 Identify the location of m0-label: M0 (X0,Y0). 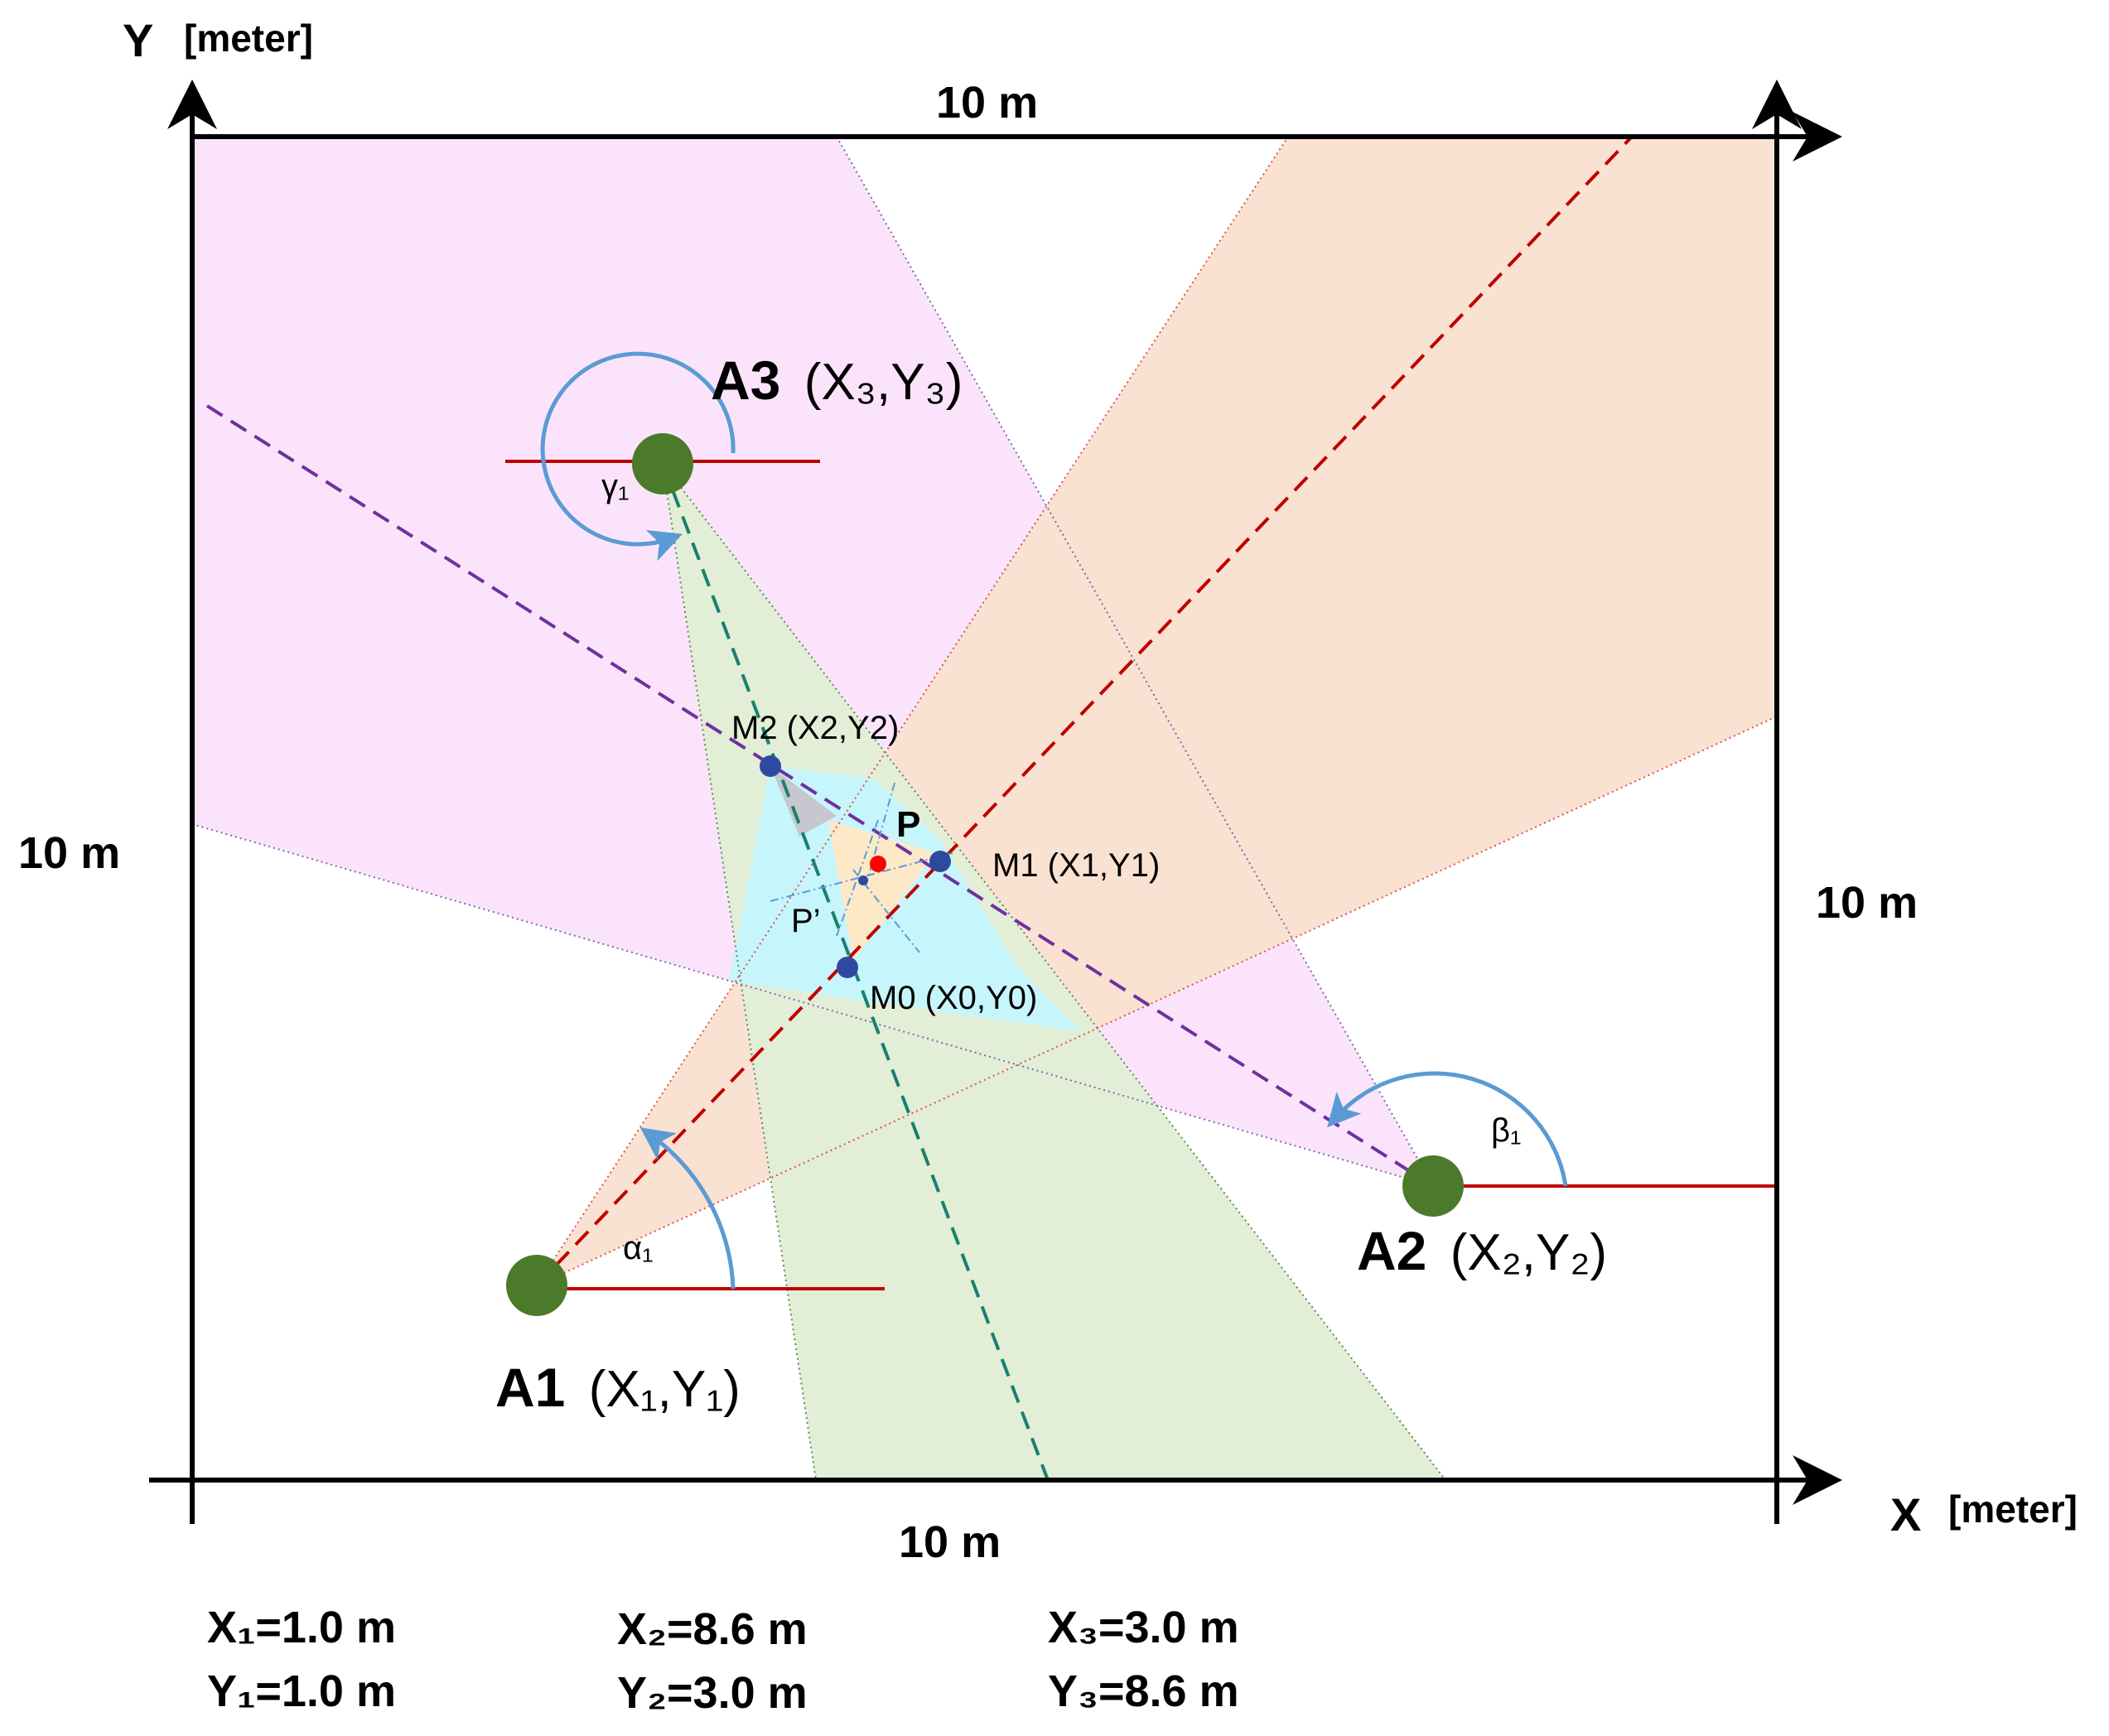
(953, 998).